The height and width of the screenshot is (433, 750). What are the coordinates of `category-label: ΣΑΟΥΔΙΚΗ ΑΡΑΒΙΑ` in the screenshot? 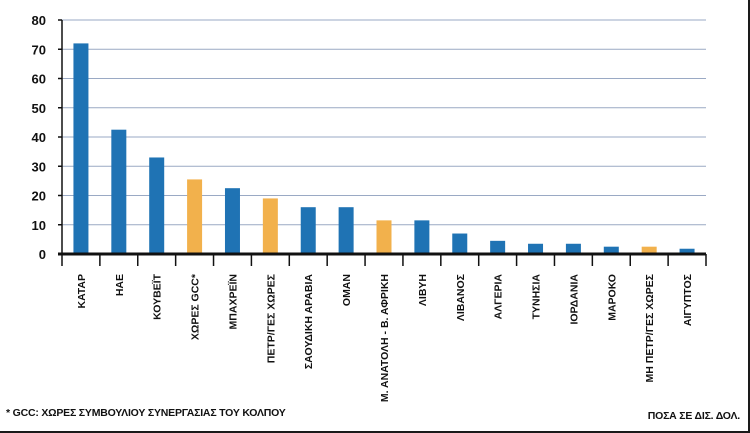 It's located at (309, 322).